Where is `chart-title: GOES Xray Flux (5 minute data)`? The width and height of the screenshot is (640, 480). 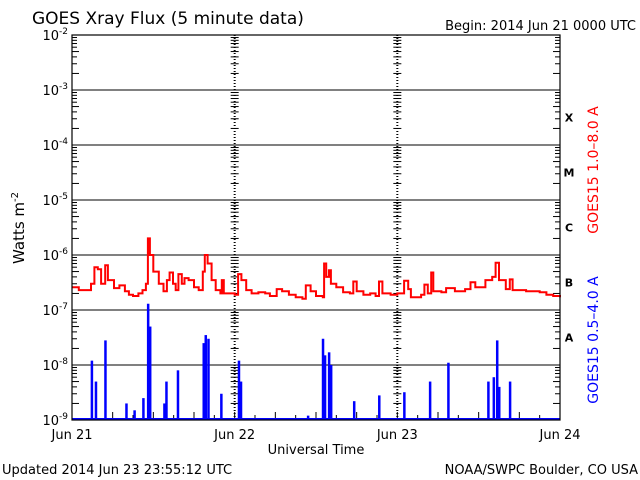
chart-title: GOES Xray Flux (5 minute data) is located at coordinates (168, 19).